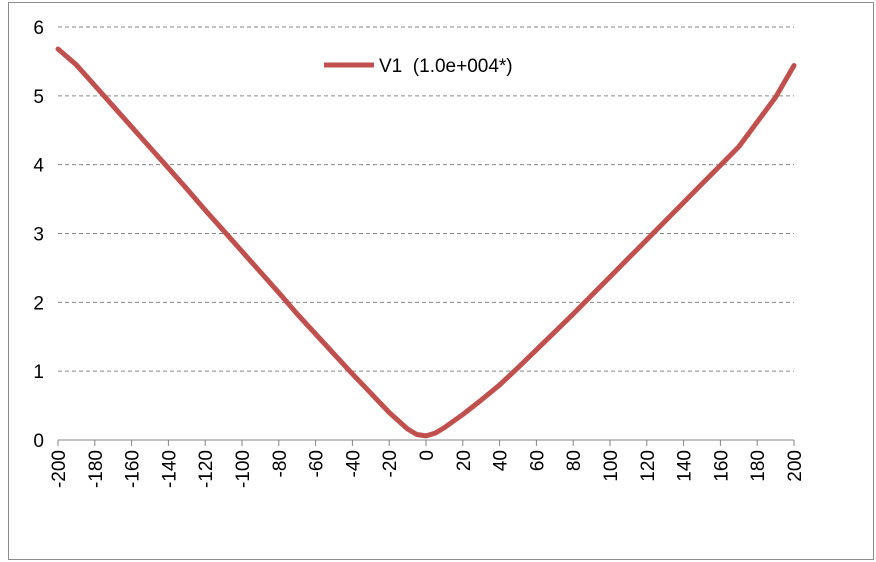 Image resolution: width=876 pixels, height=562 pixels. I want to click on y-tick-labels: 0 1 2 3 4 5 6, so click(38, 235).